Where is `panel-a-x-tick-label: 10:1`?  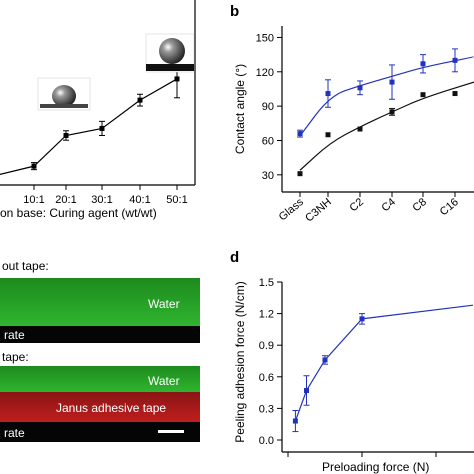 panel-a-x-tick-label: 10:1 is located at coordinates (33, 200).